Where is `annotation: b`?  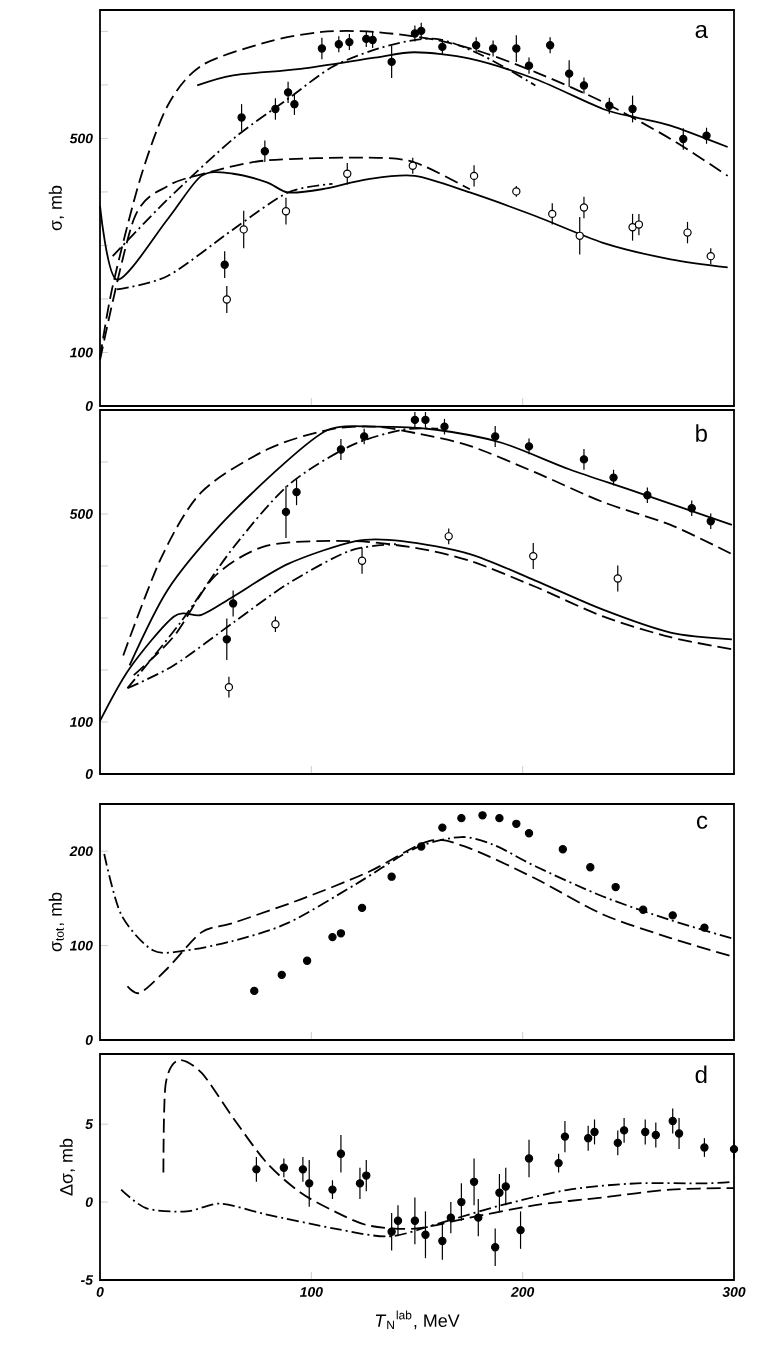 annotation: b is located at coordinates (701, 433).